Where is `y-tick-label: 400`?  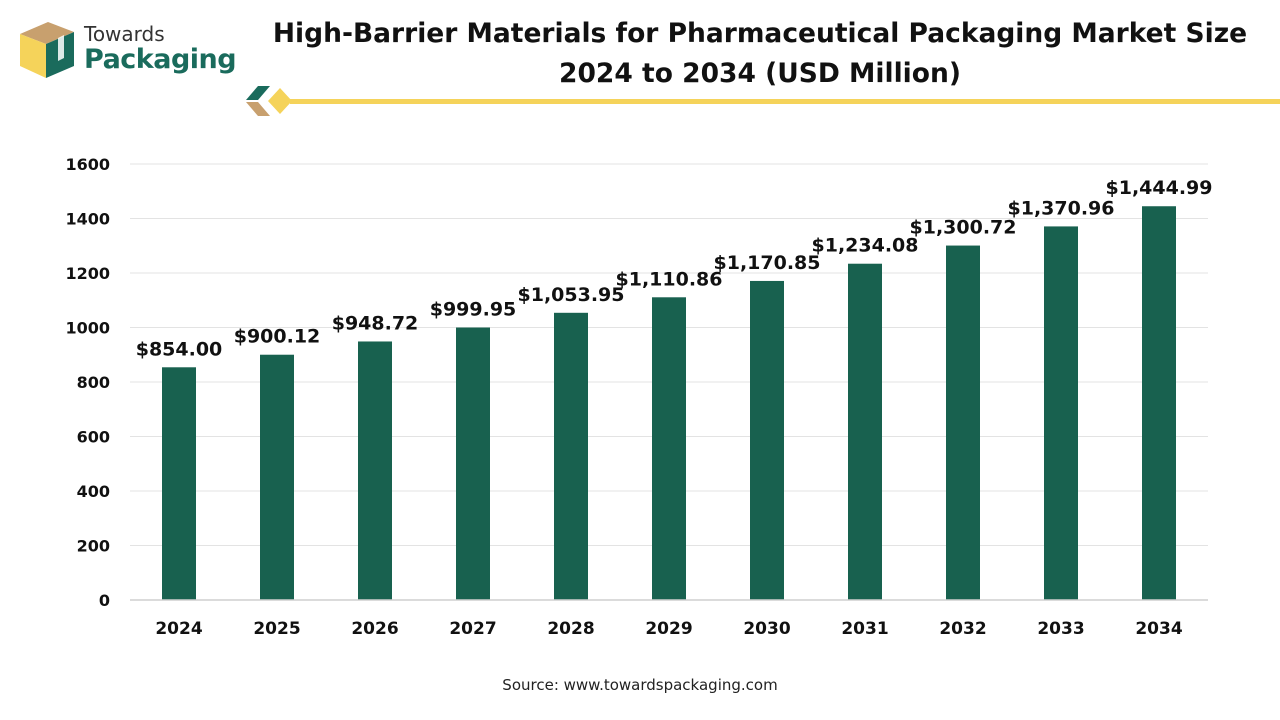
y-tick-label: 400 is located at coordinates (93, 491).